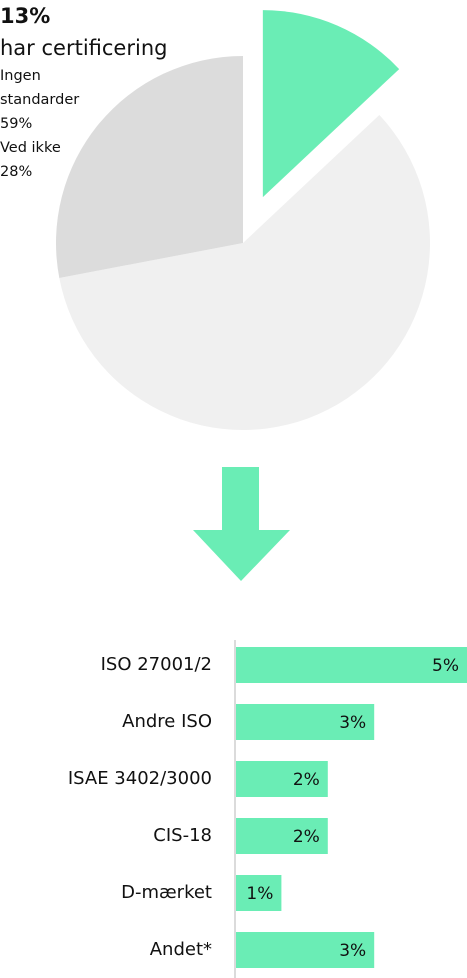 The height and width of the screenshot is (978, 467). I want to click on category-label: ISO 27001/2, so click(156, 664).